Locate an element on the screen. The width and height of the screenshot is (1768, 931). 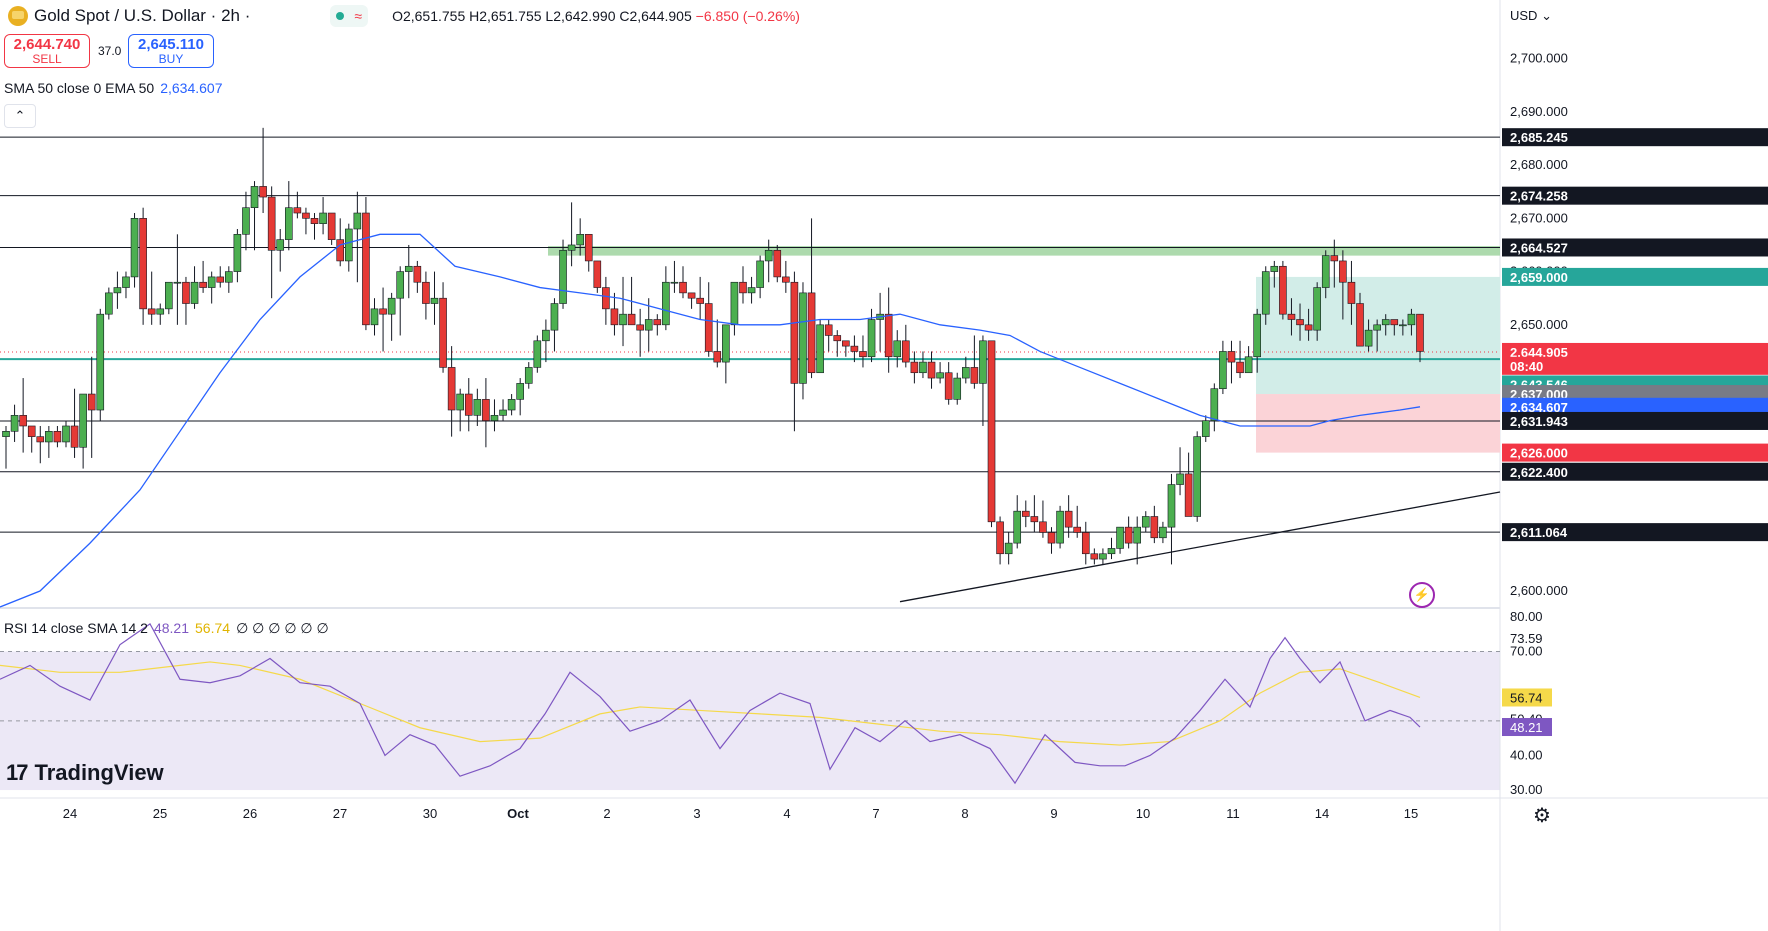
time-tick-label: 11 is located at coordinates (1233, 813).